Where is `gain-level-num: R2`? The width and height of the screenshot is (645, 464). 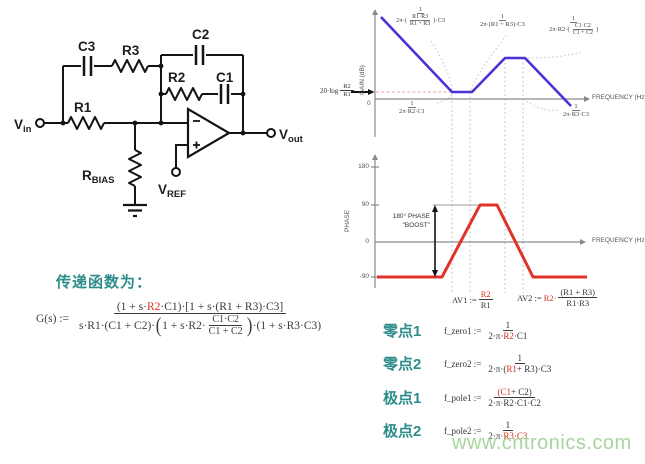
gain-level-num: R2 is located at coordinates (347, 87).